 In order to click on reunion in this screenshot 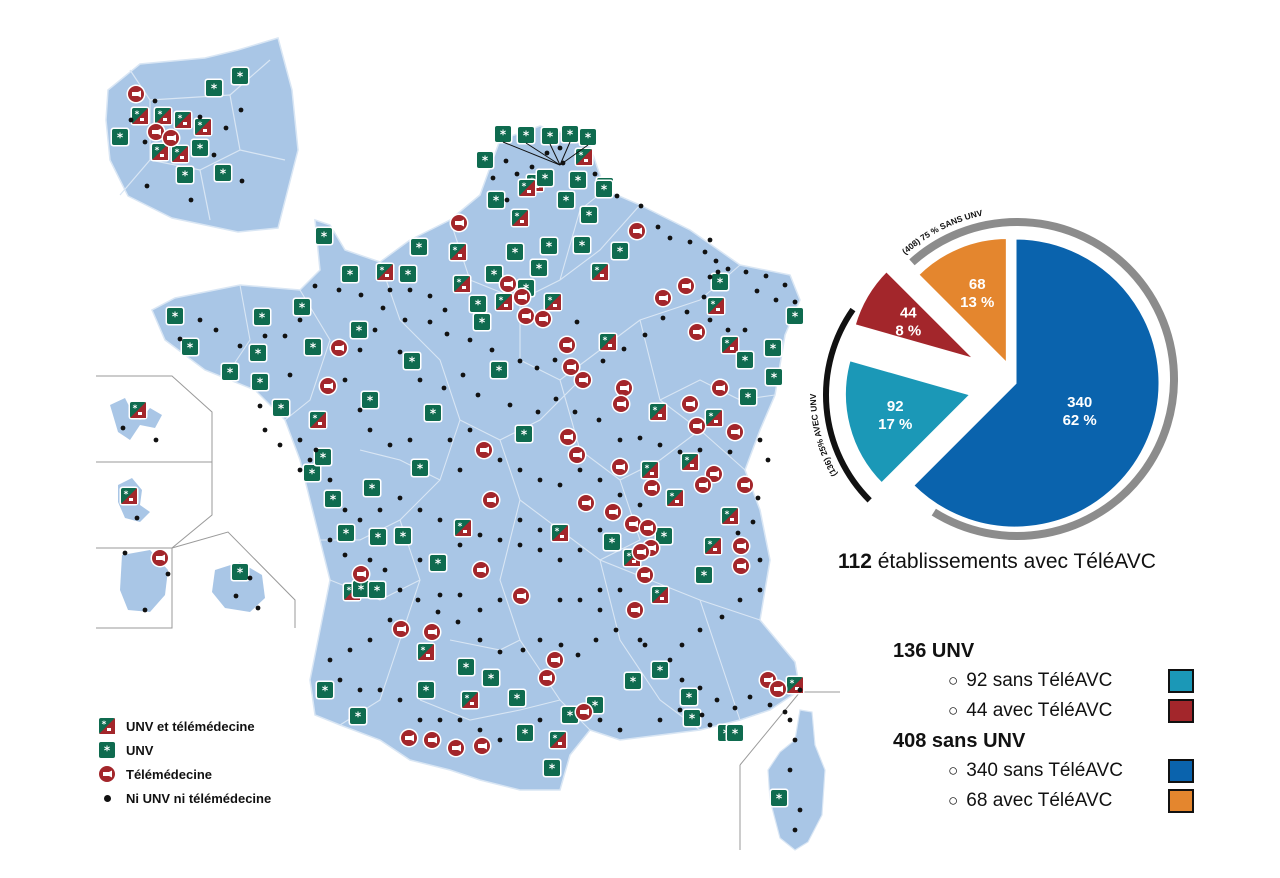, I will do `click(238, 587)`.